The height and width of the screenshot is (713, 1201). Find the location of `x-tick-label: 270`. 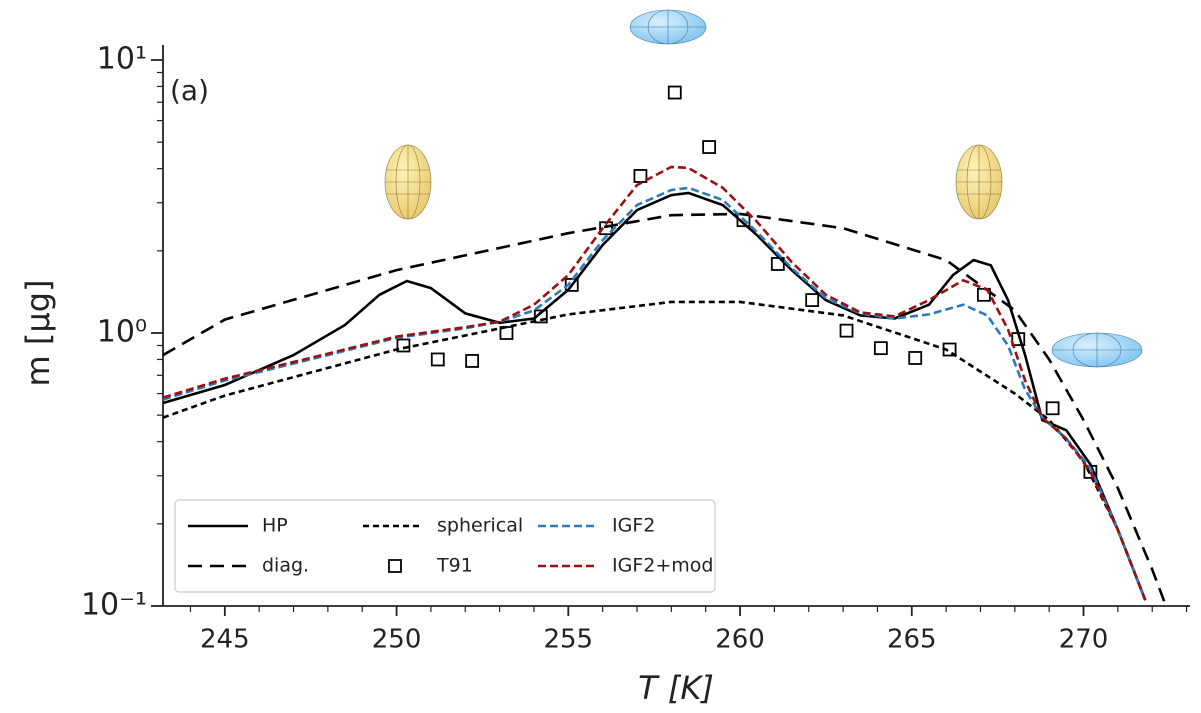

x-tick-label: 270 is located at coordinates (1084, 640).